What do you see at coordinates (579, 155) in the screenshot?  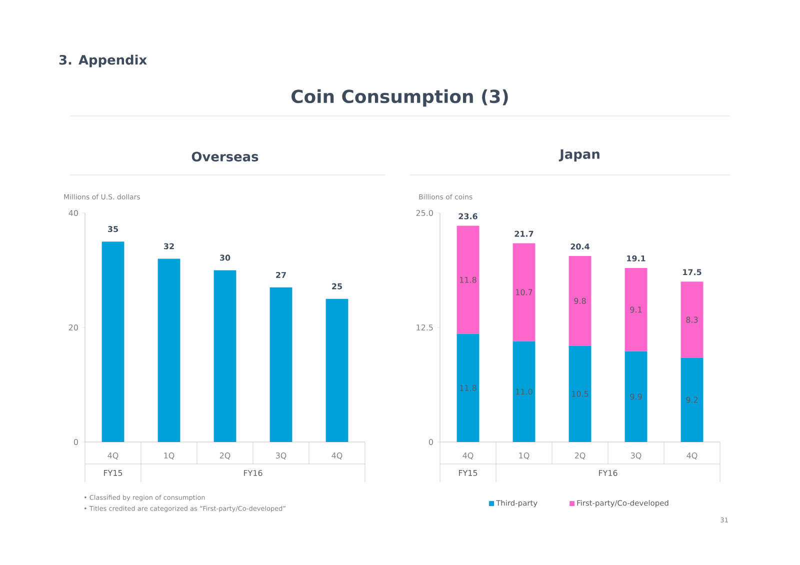 I see `chart-title: Japan` at bounding box center [579, 155].